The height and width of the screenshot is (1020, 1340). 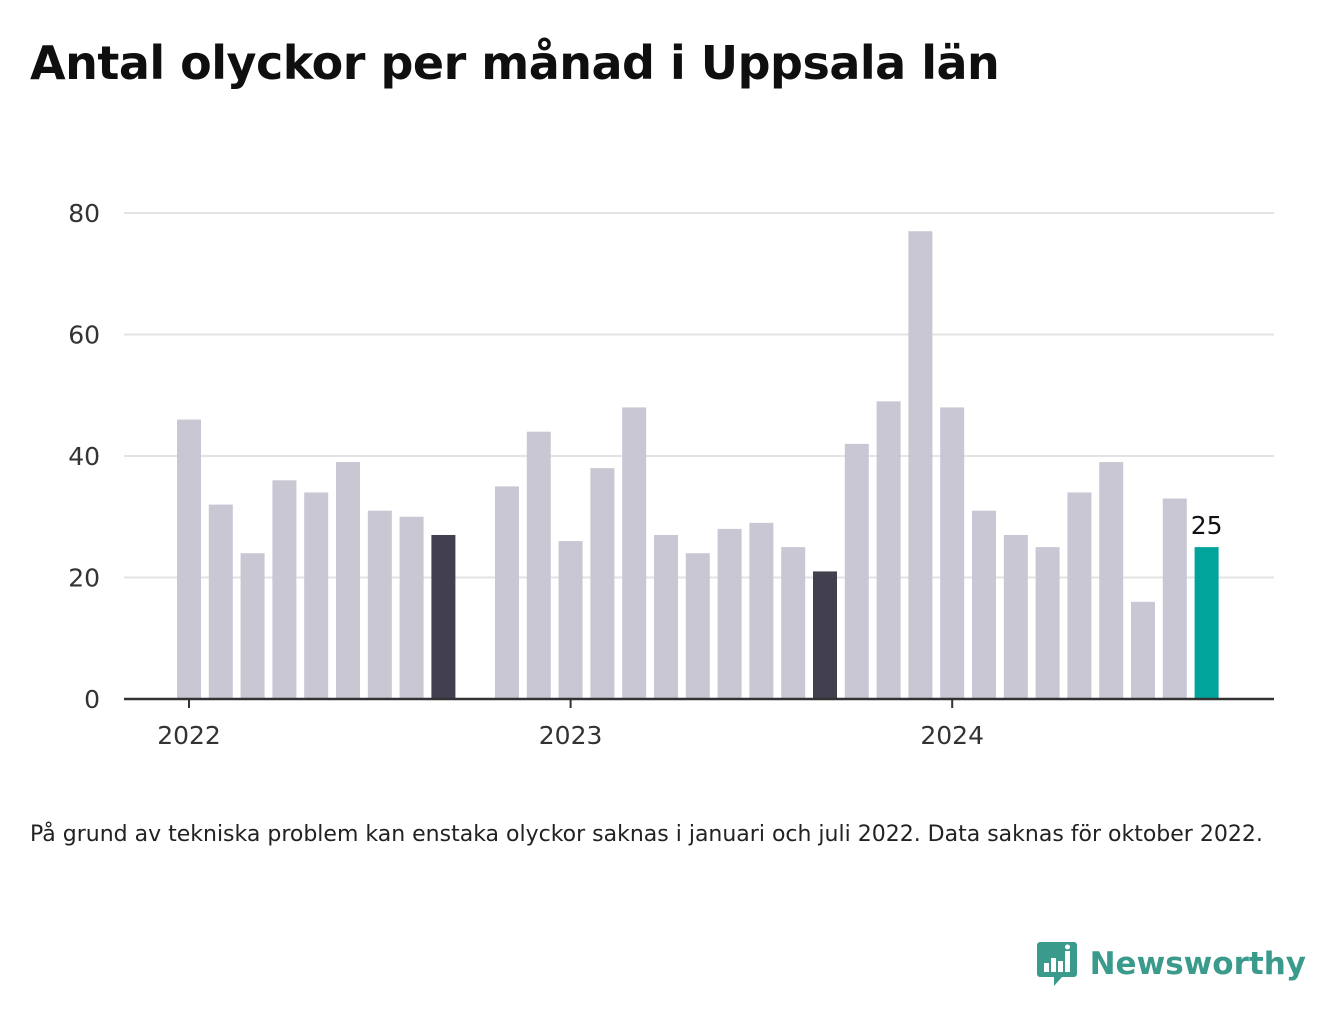 I want to click on y-tick-label: 20, so click(x=84, y=578).